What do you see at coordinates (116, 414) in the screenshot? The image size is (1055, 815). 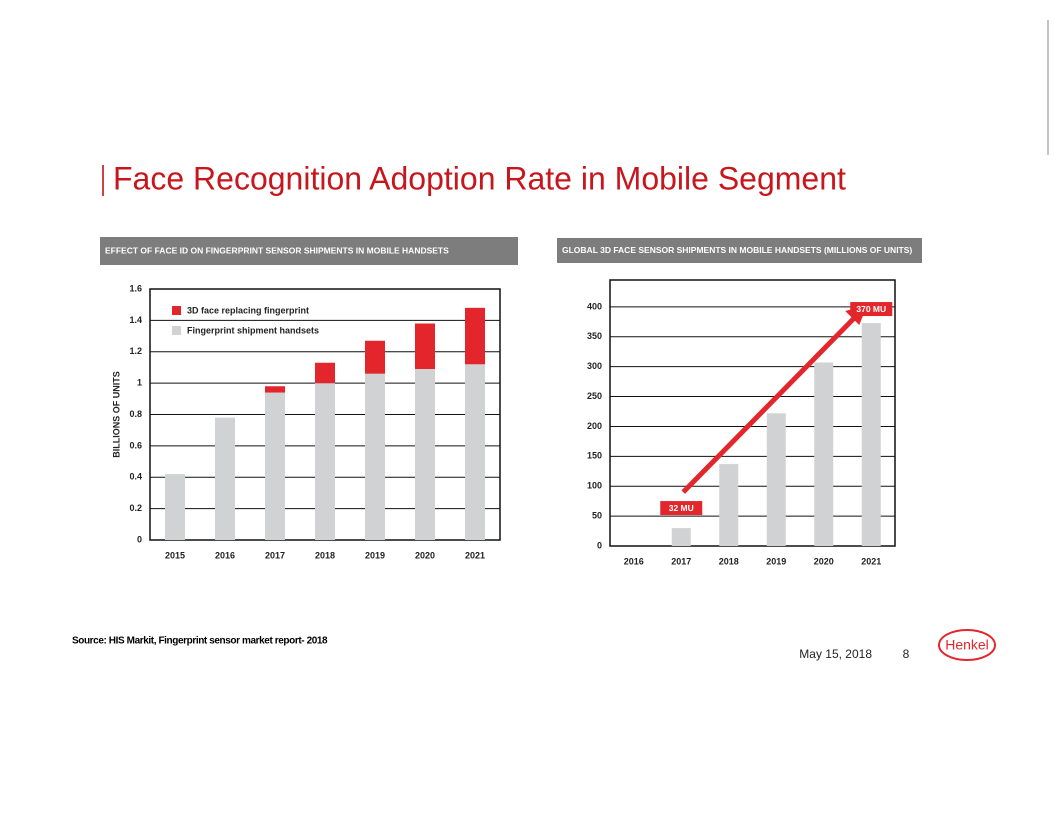 I see `y-axis-label: BILLIONS OF UNITS` at bounding box center [116, 414].